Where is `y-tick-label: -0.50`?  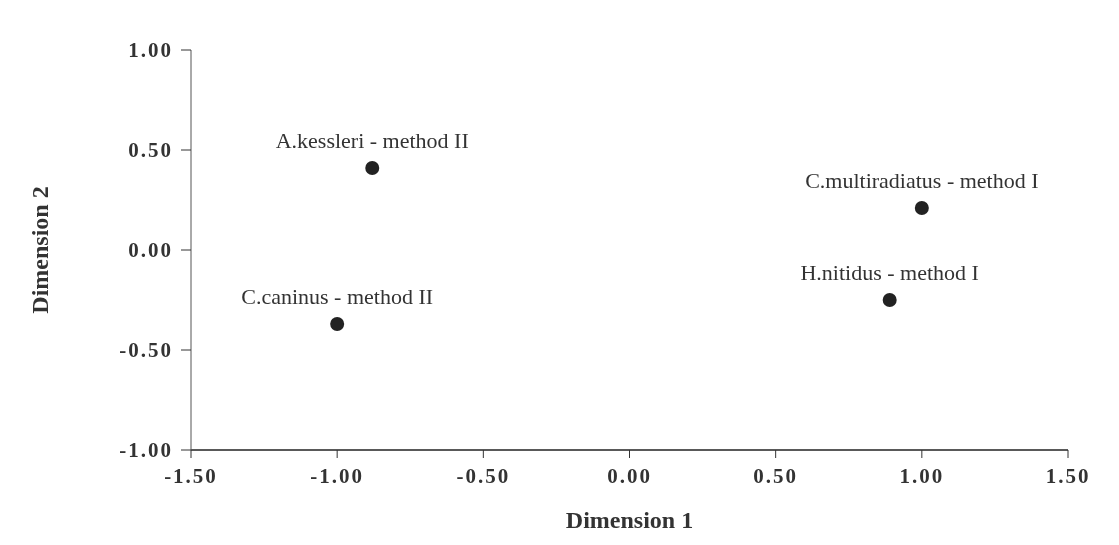
y-tick-label: -0.50 is located at coordinates (146, 350).